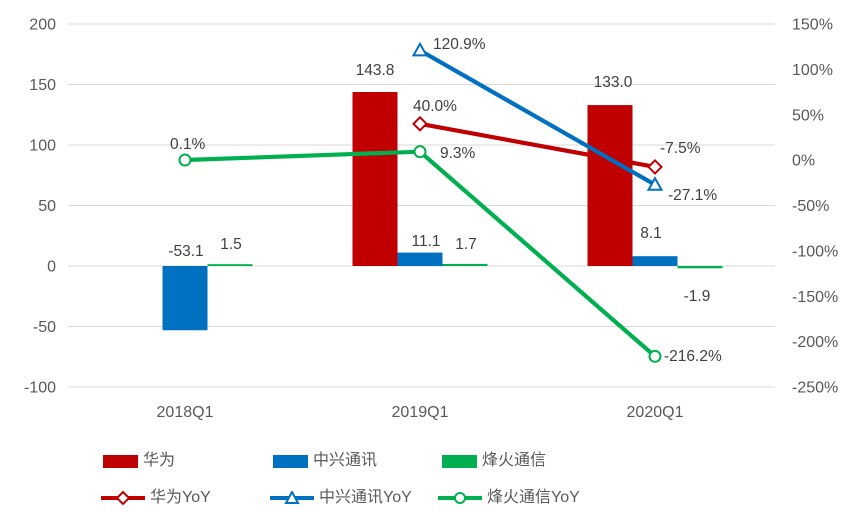 This screenshot has width=868, height=529. I want to click on huawei-yoy-line-swatch-icon, so click(123, 498).